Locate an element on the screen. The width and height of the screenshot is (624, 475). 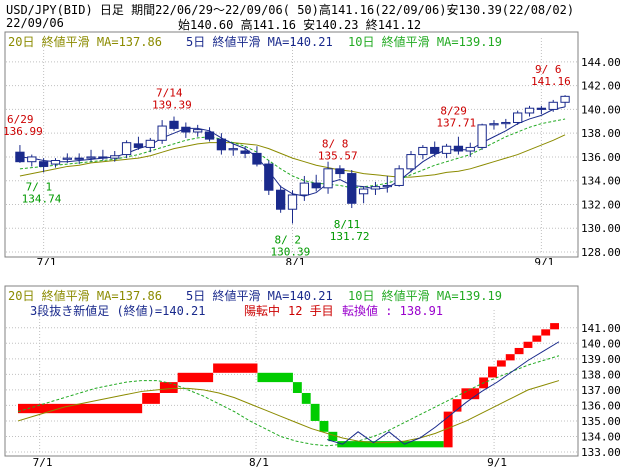
annotation-date: 7/14 is located at coordinates (169, 93).